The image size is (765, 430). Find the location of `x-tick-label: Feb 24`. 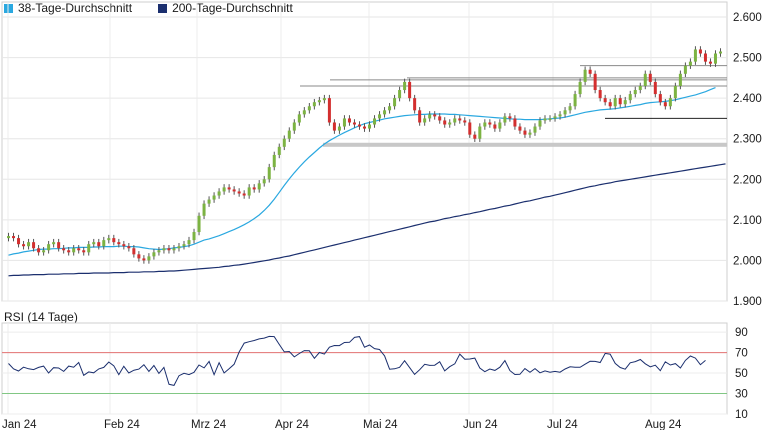

x-tick-label: Feb 24 is located at coordinates (122, 424).